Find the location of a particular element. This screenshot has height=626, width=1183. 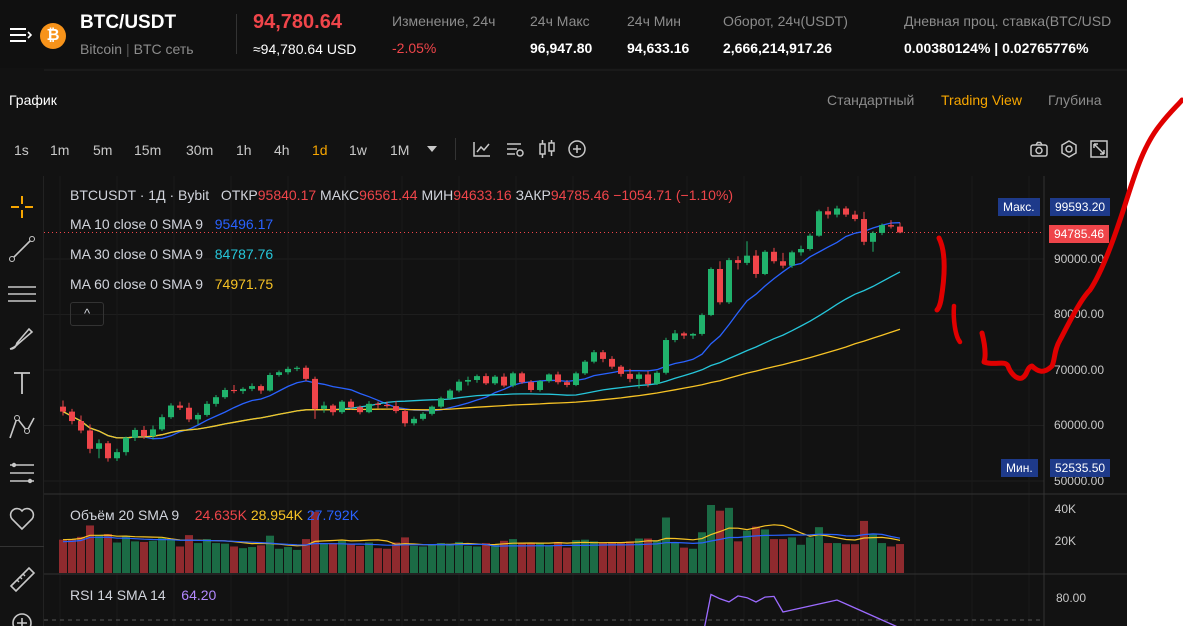

pair-subtitle: Bitcoin | BTC сеть is located at coordinates (137, 49).